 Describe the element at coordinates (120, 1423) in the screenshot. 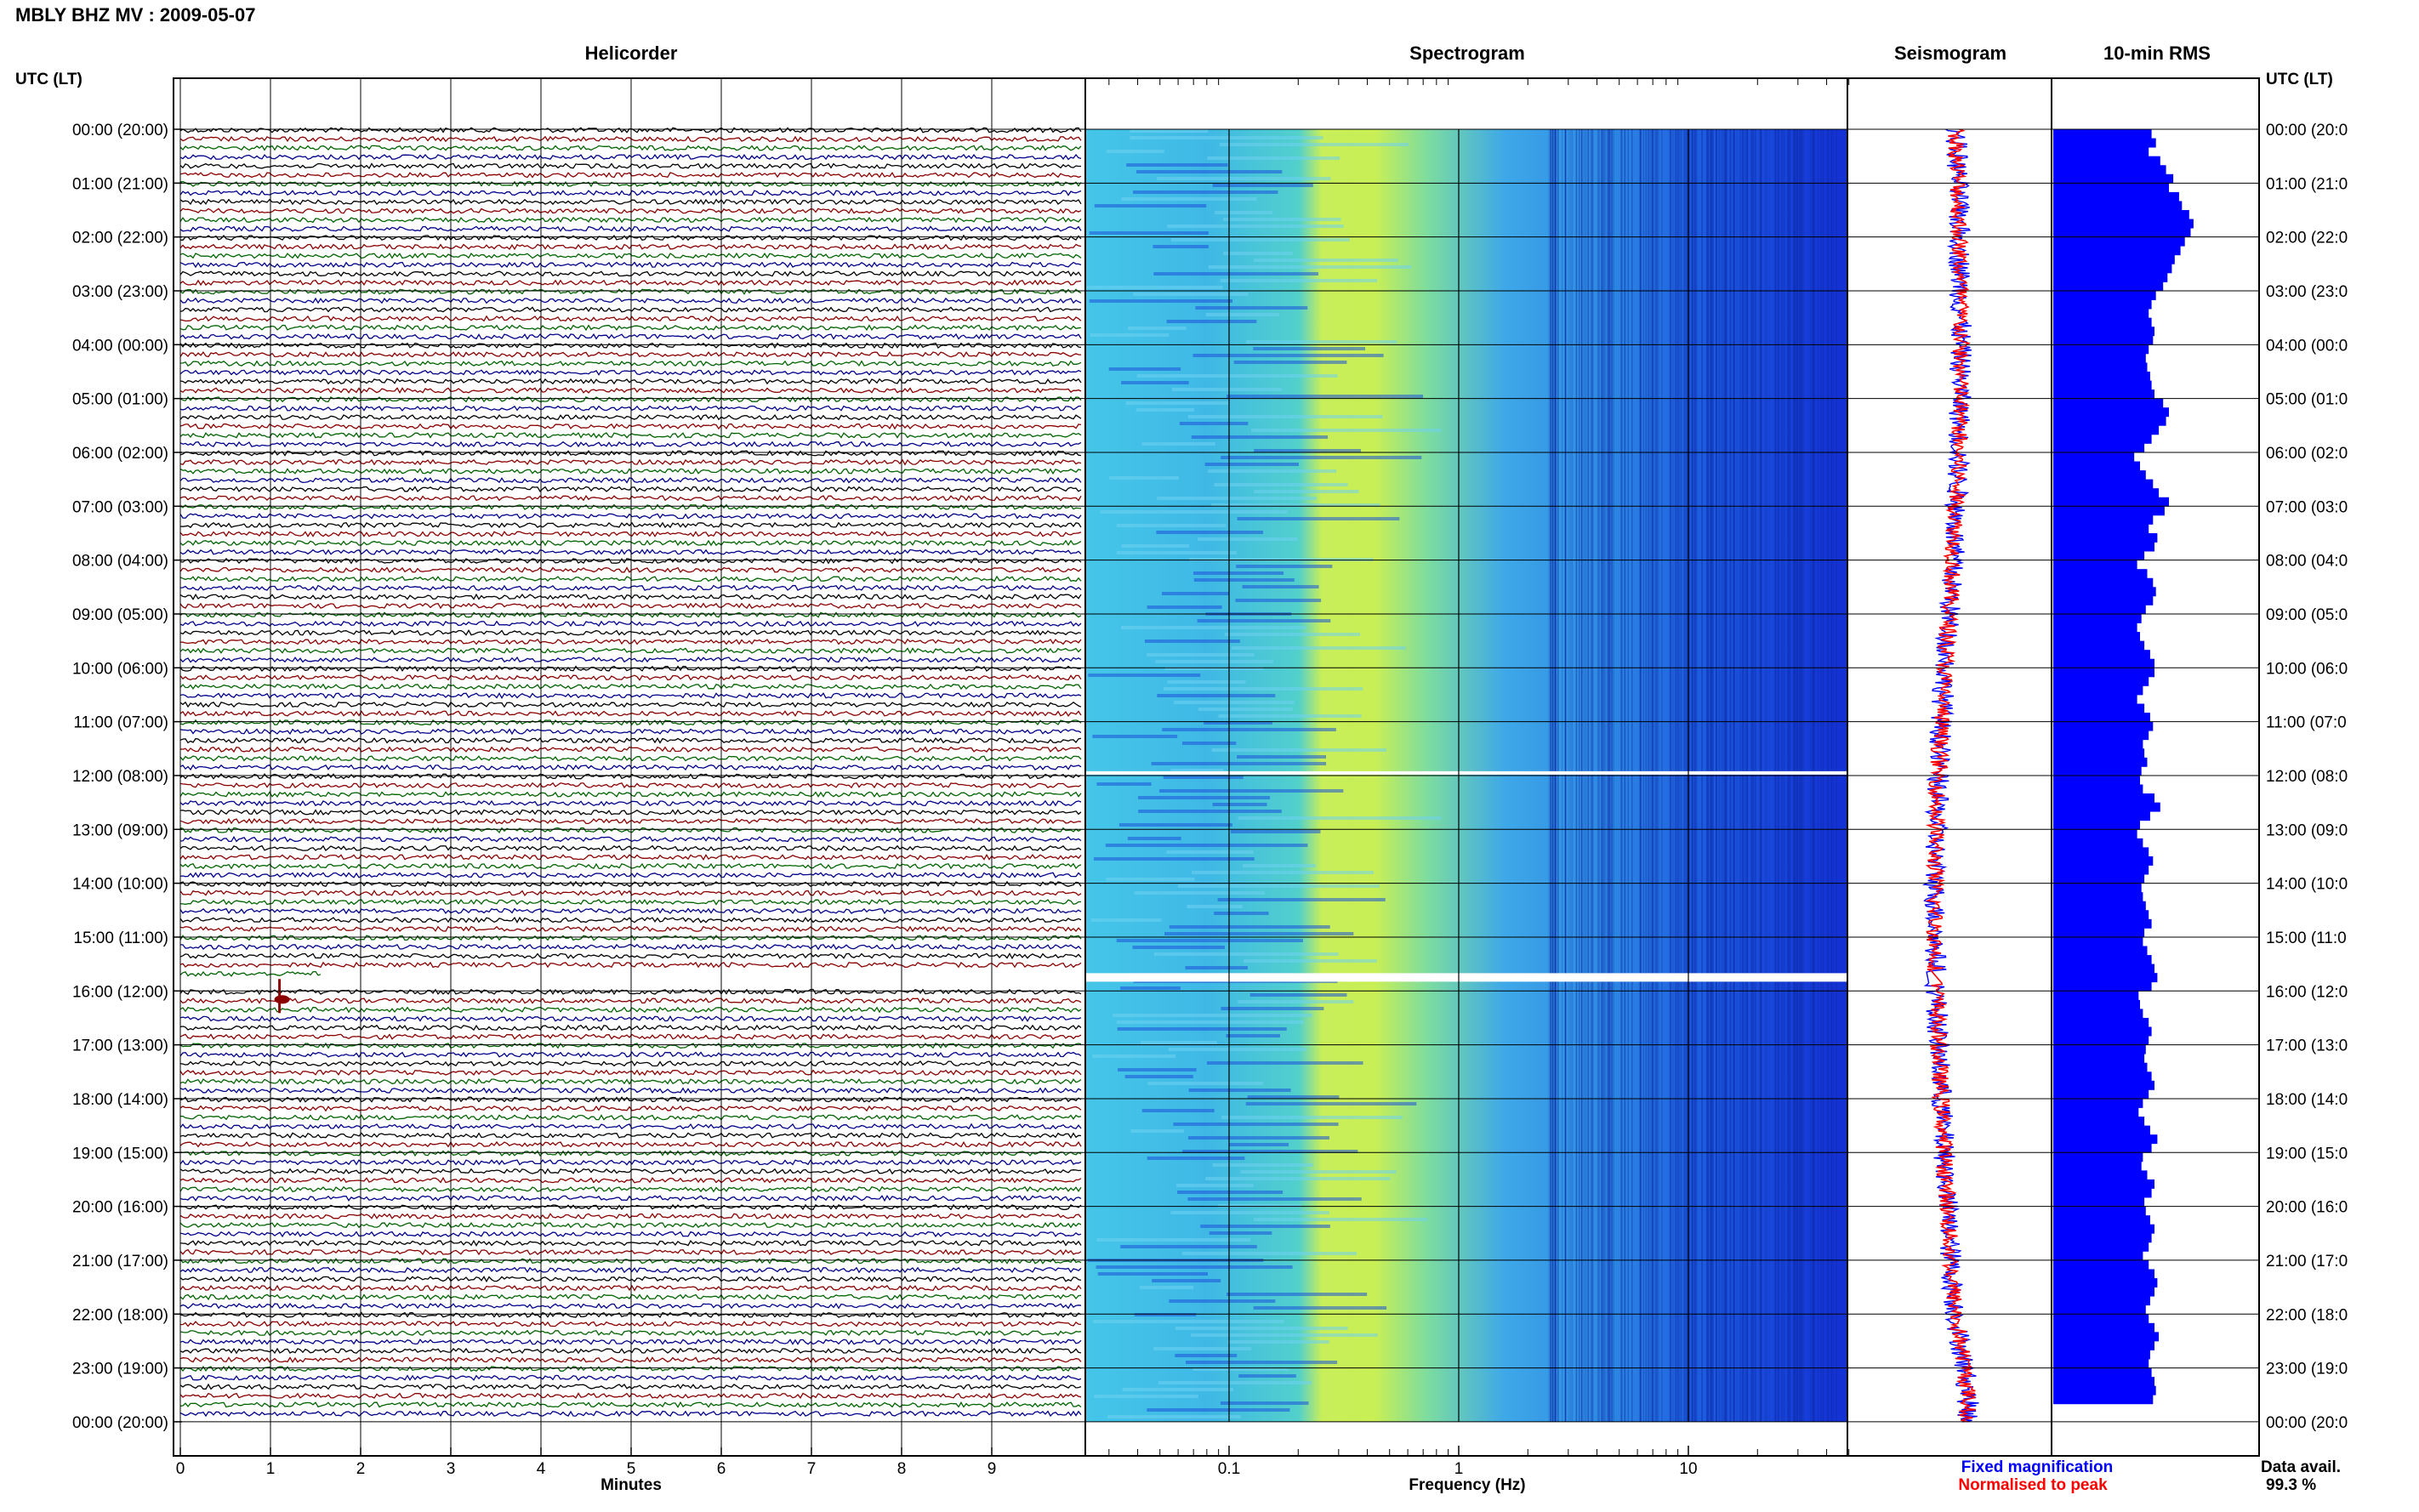

I see `time-label-left: 00:00 (20:00)` at that location.